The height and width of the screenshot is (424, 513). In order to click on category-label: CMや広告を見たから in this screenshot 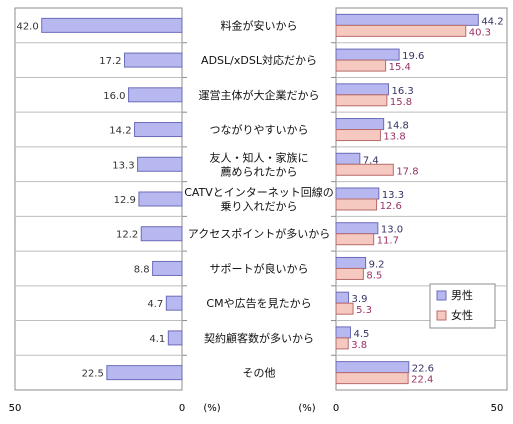, I will do `click(258, 303)`.